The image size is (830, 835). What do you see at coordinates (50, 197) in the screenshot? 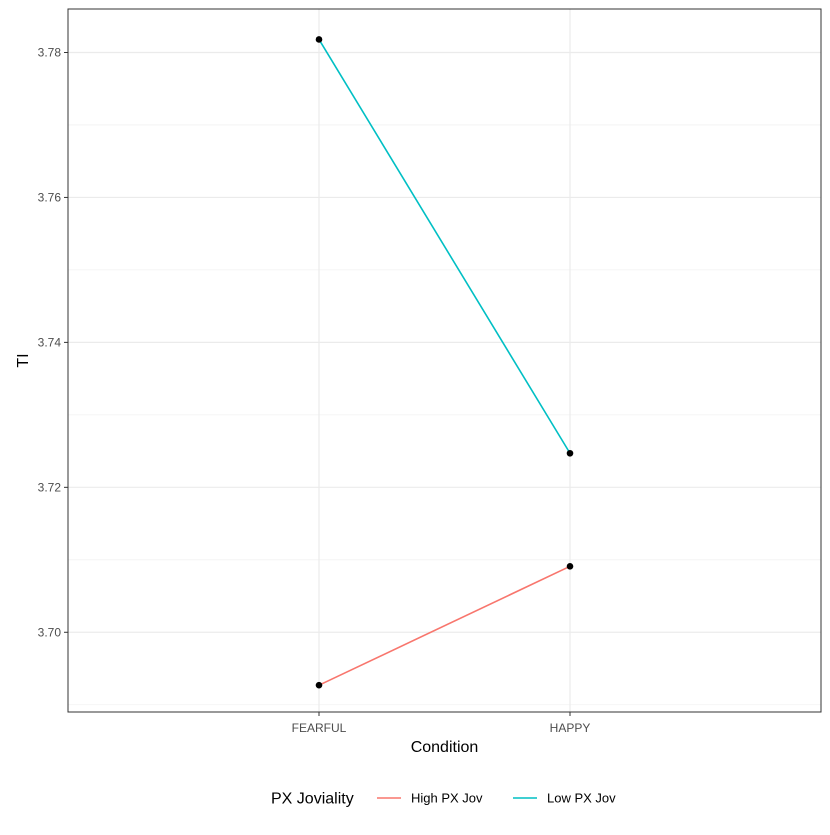
I see `y-tick-label: 3.76` at bounding box center [50, 197].